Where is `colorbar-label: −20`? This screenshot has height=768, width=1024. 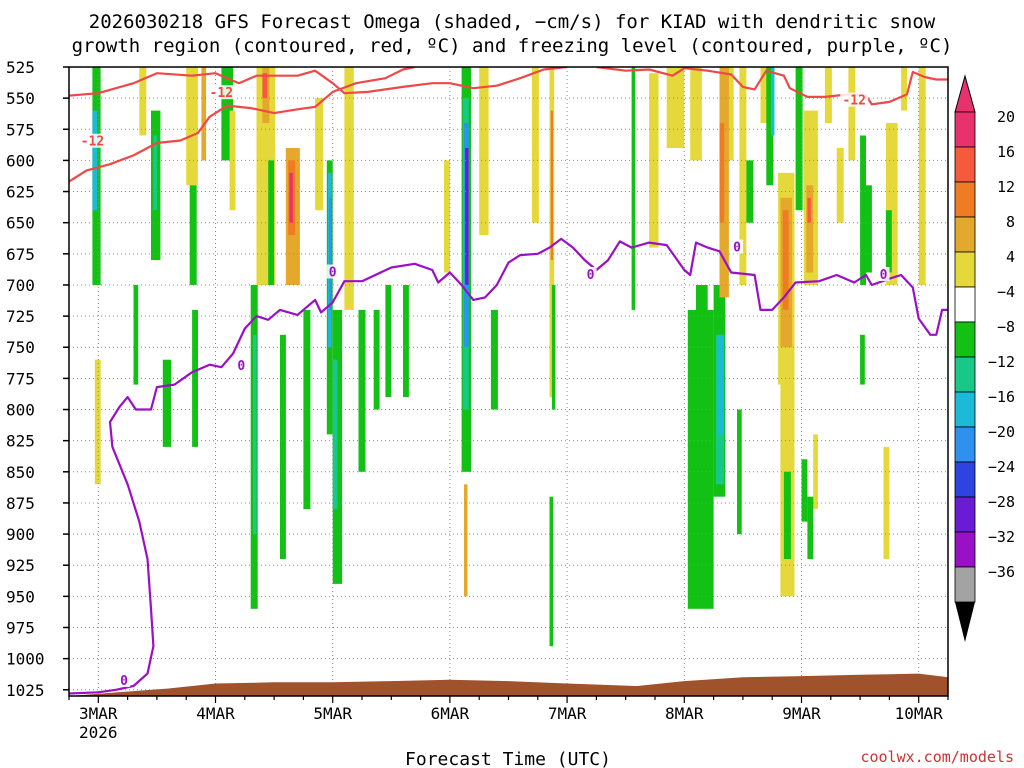
colorbar-label: −20 is located at coordinates (1001, 432).